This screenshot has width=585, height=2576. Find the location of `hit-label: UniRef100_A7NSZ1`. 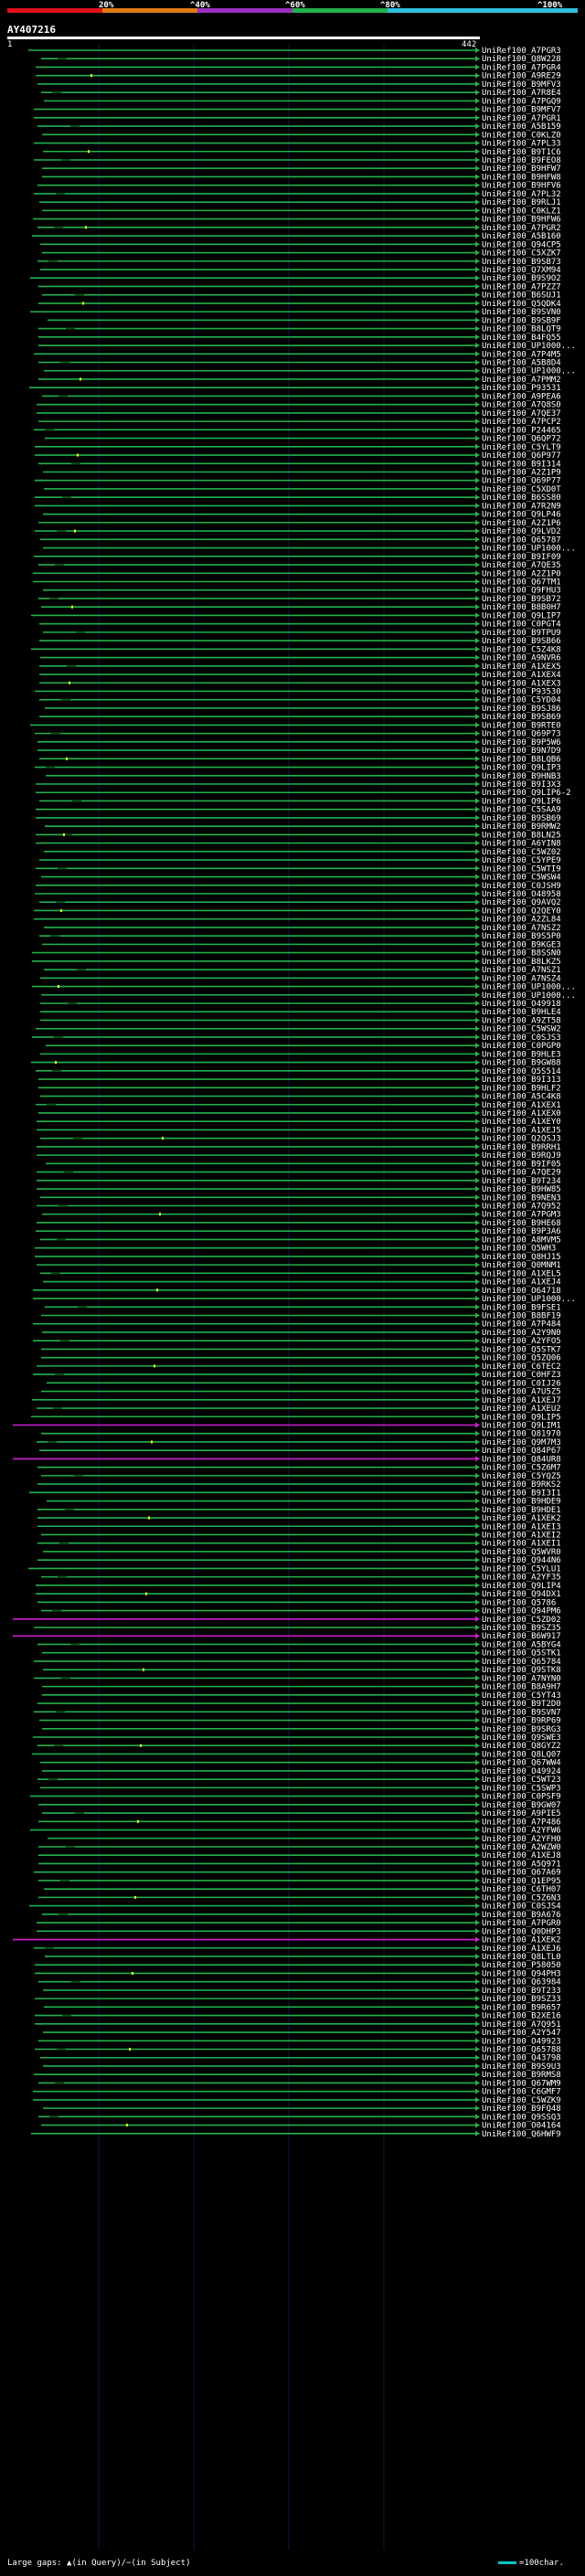

hit-label: UniRef100_A7NSZ1 is located at coordinates (521, 970).